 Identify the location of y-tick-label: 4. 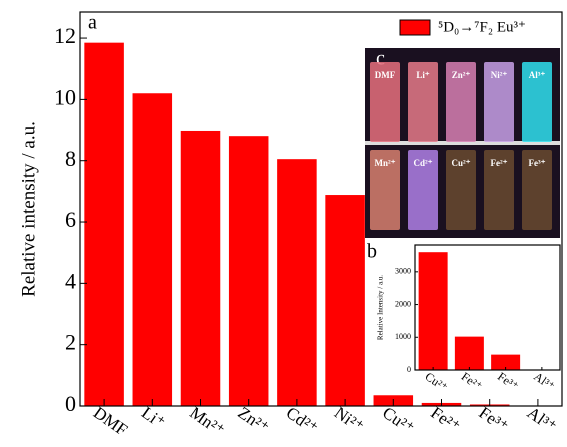
(70, 280).